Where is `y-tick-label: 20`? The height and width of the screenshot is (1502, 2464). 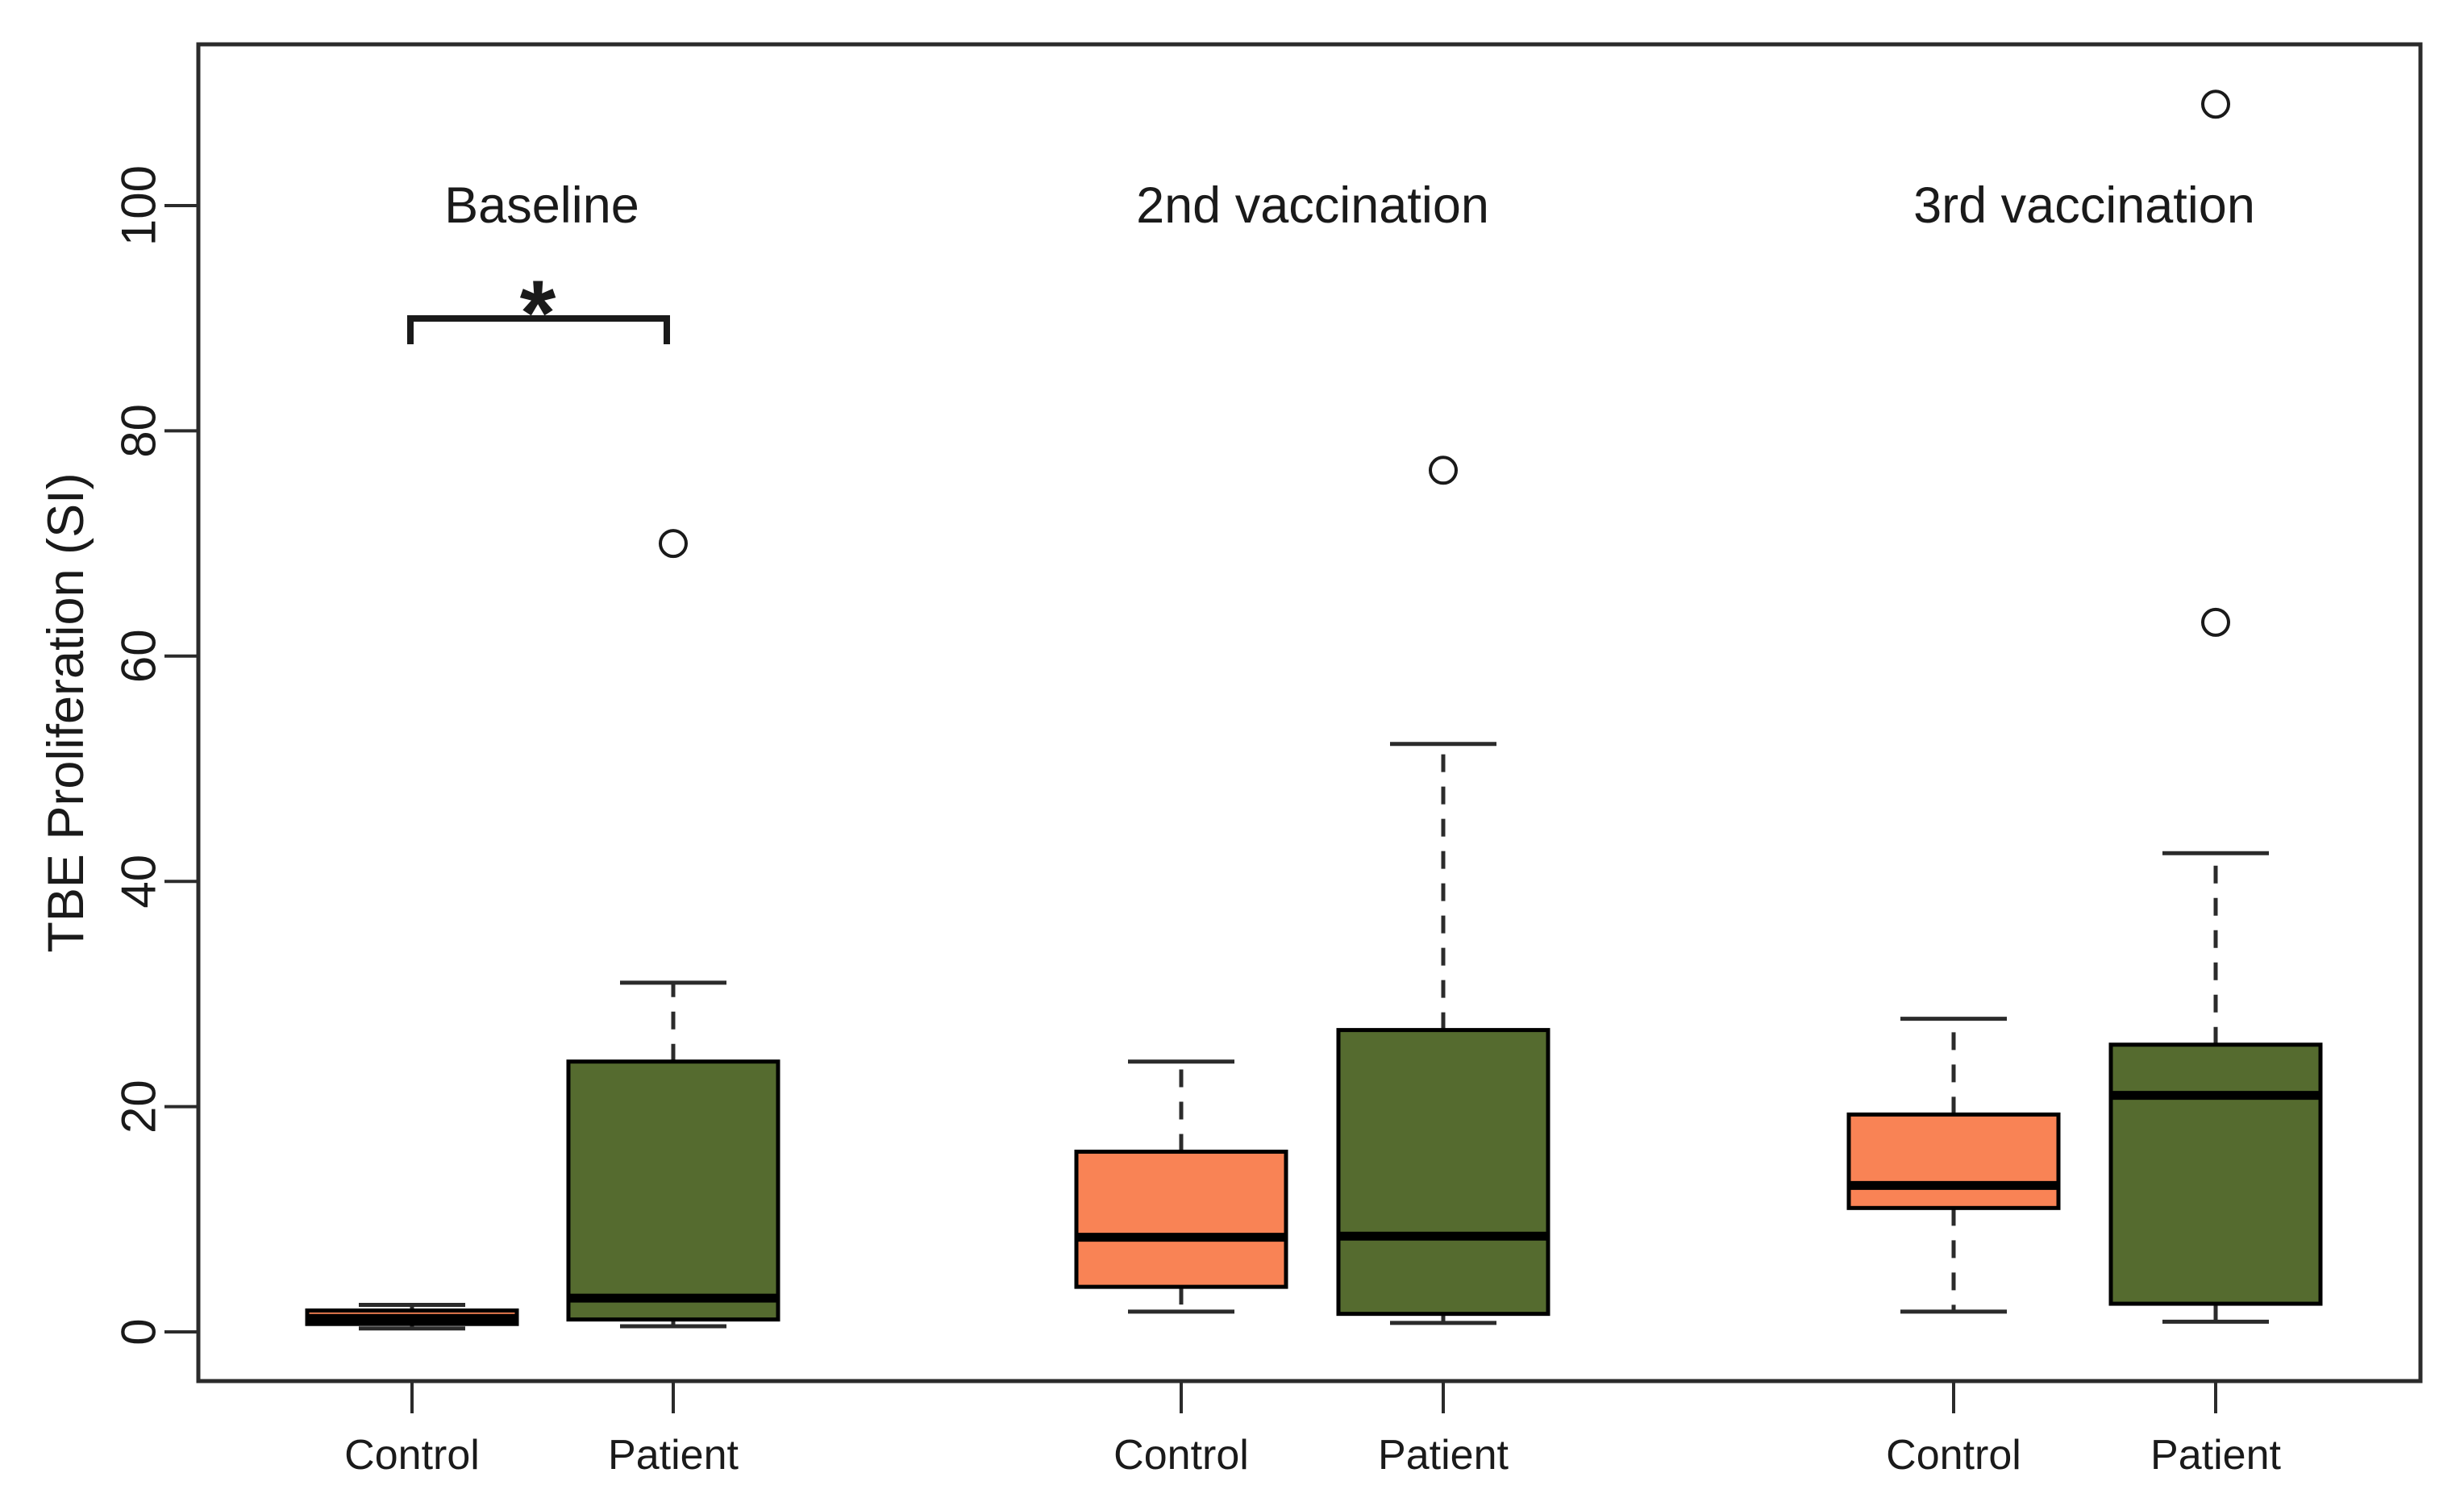
y-tick-label: 20 is located at coordinates (139, 1107).